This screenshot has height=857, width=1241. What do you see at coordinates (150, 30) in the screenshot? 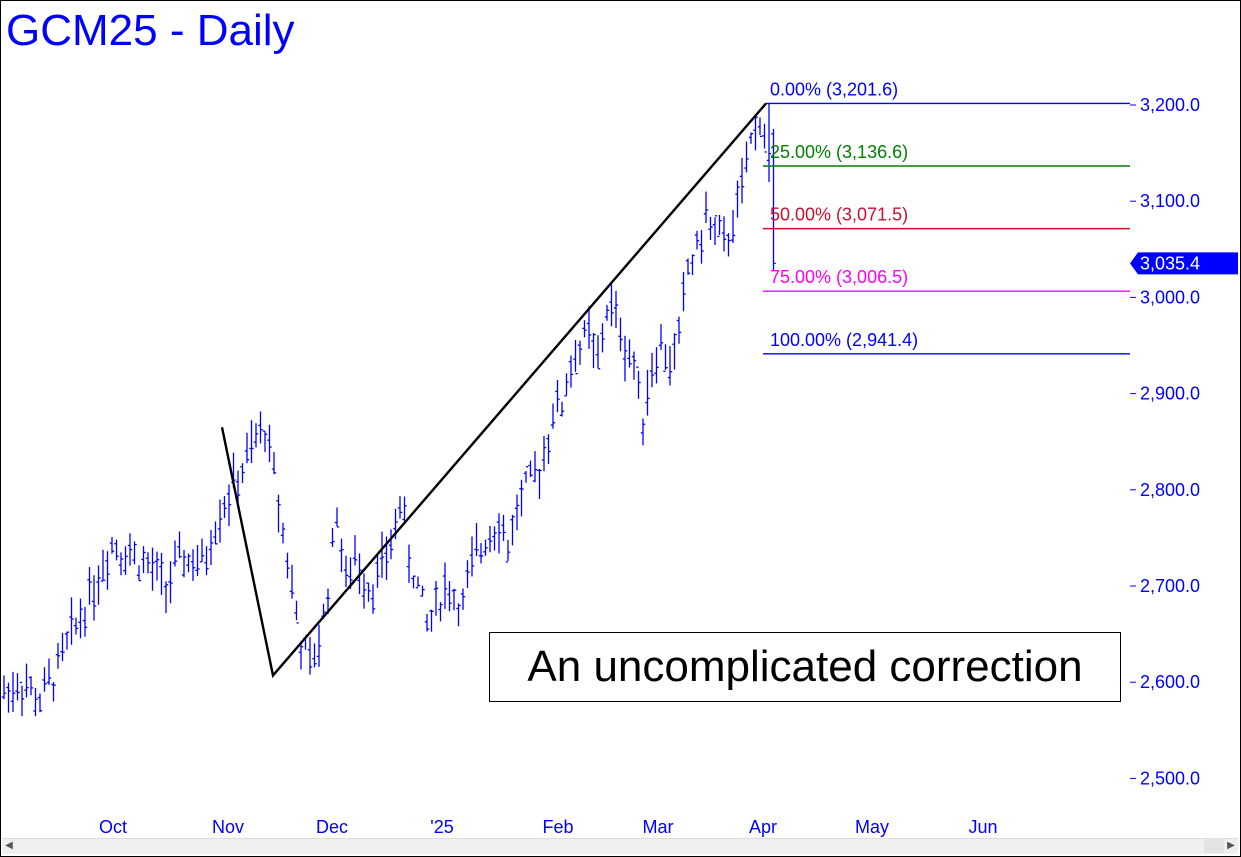
I see `chart-title: GCM25 - Daily` at bounding box center [150, 30].